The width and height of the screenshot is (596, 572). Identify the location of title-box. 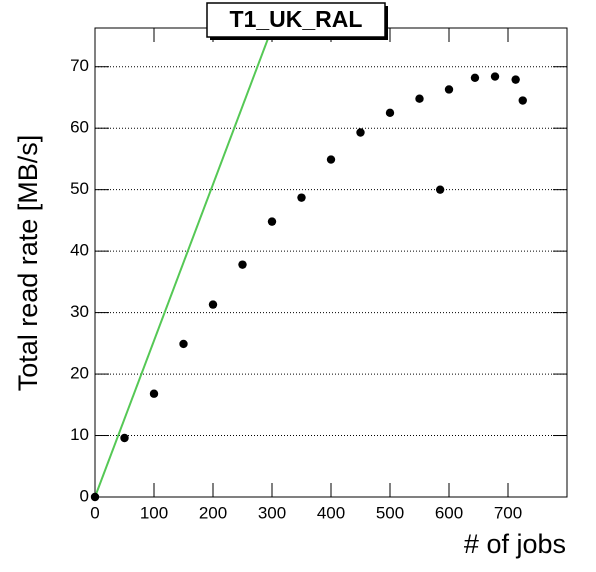
(296, 20).